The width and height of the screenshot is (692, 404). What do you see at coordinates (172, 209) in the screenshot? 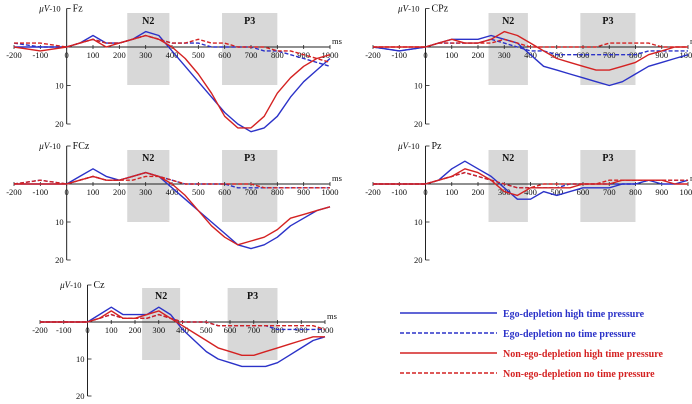
I see `series-line-non-ego-depletion-high-time-pressure` at bounding box center [172, 209].